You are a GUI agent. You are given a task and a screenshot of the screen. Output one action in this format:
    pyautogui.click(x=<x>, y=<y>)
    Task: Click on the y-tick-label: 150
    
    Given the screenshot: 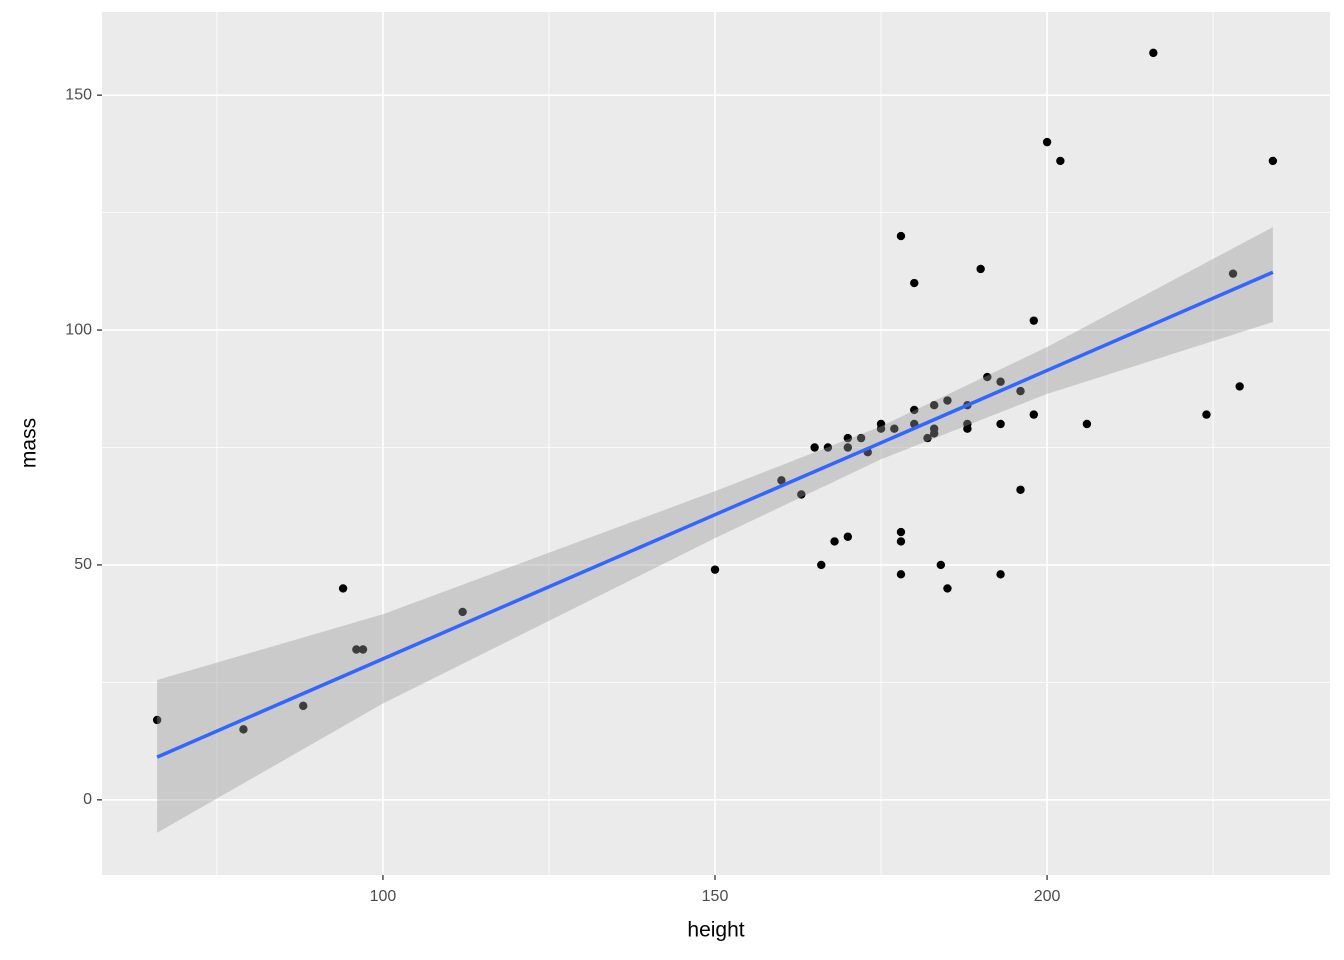 What is the action you would take?
    pyautogui.click(x=78, y=94)
    